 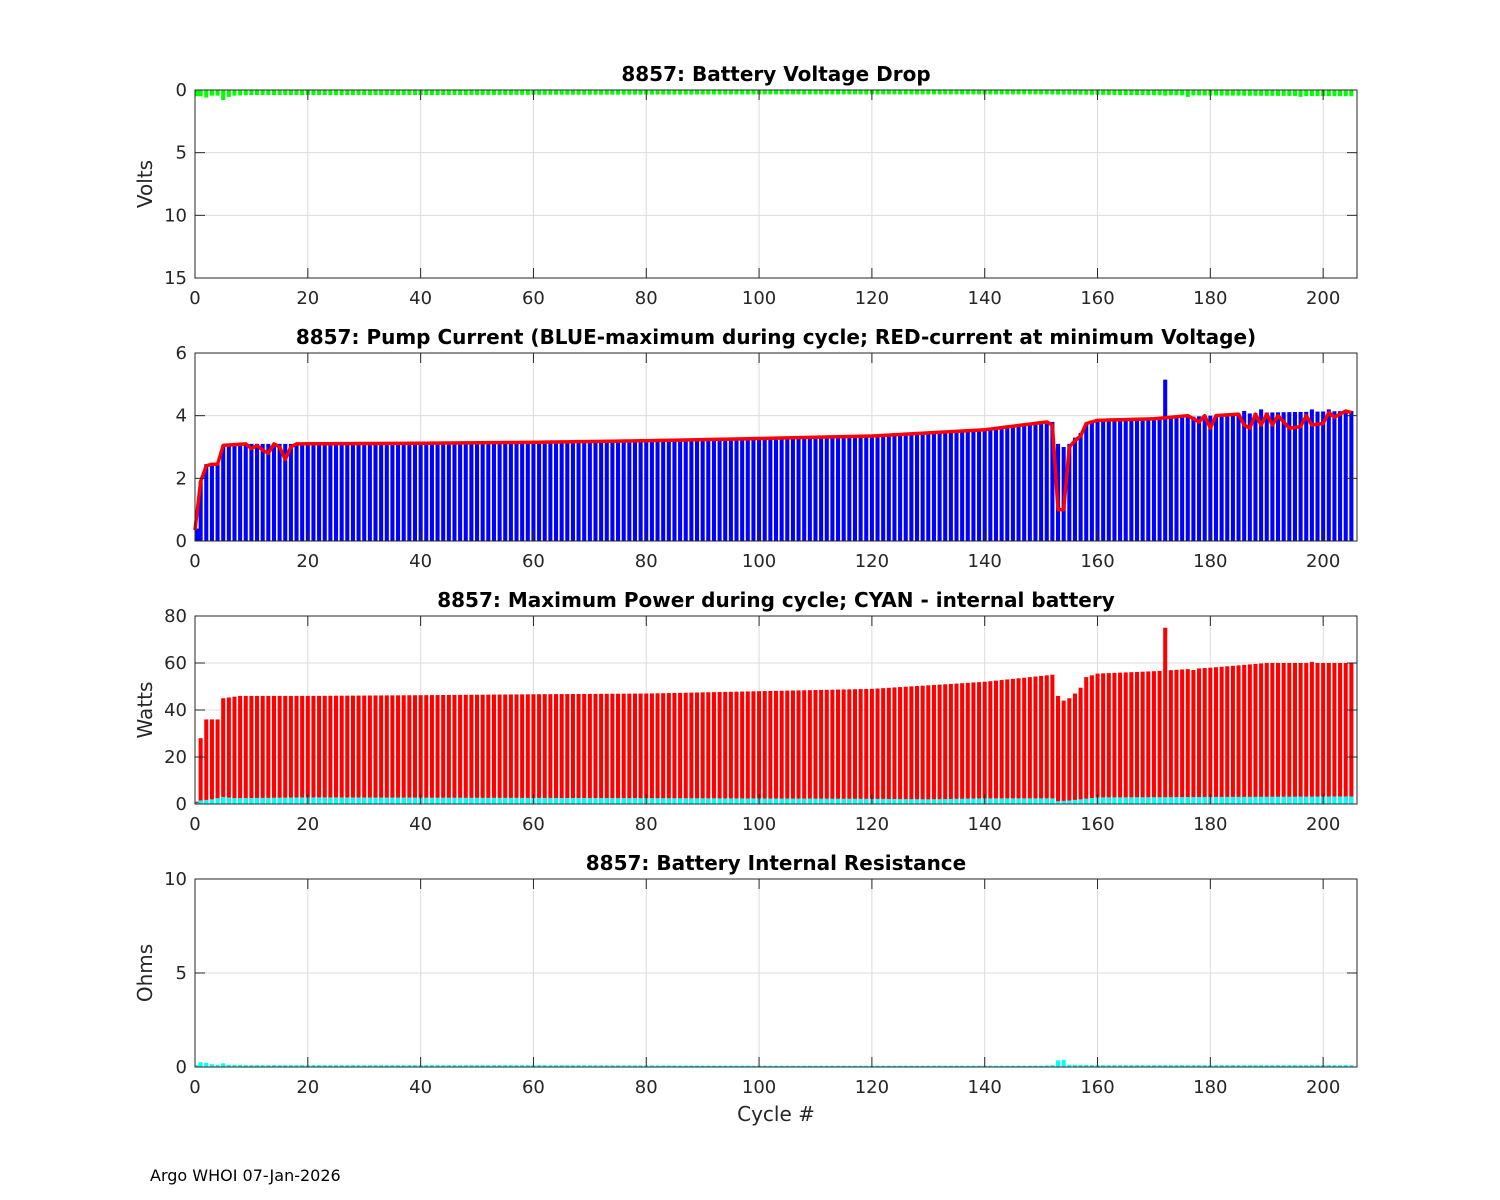 I want to click on x-tick-label: 100, so click(x=759, y=1087).